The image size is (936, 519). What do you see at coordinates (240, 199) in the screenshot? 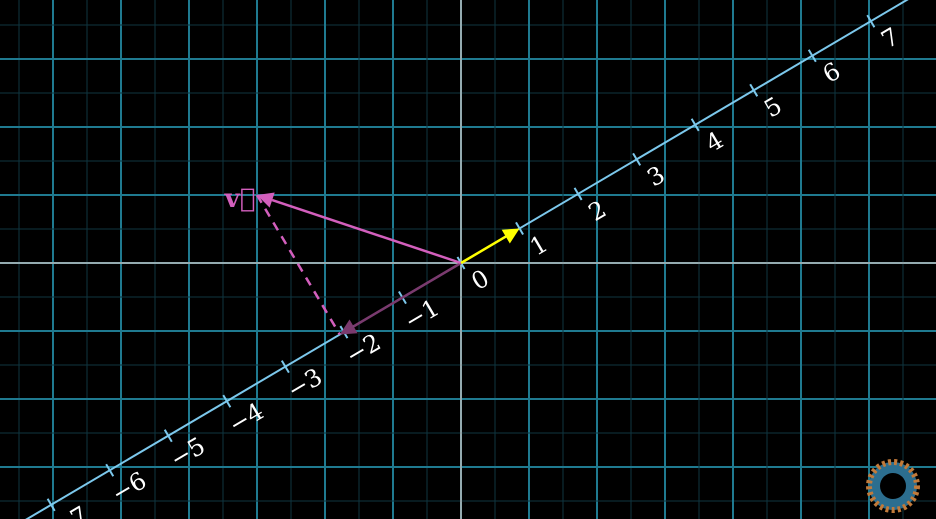
I see `vector-label: v⃗` at bounding box center [240, 199].